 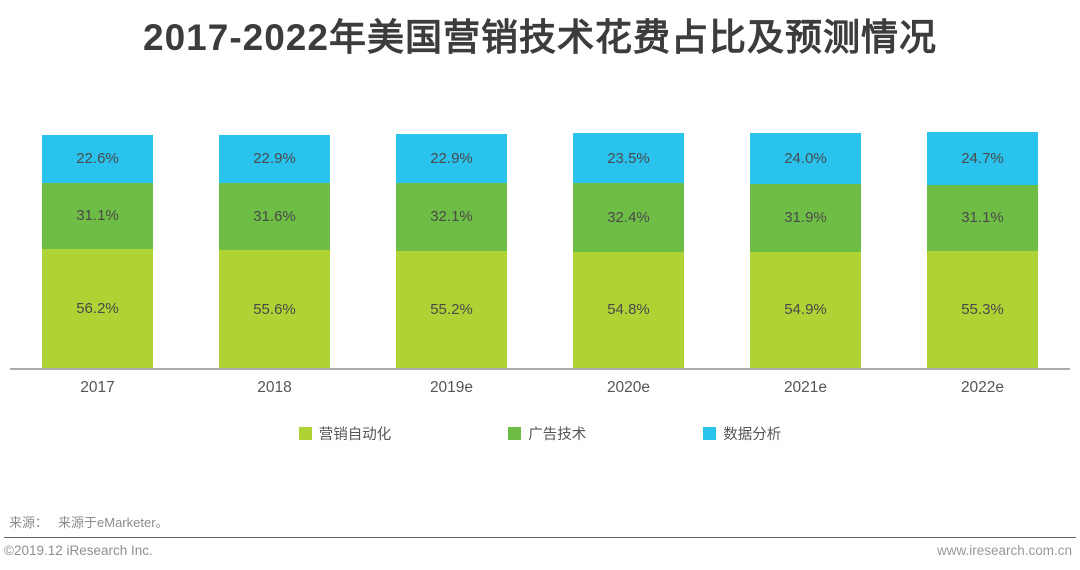 I want to click on segment-value-label: 56.2%, so click(x=97, y=308).